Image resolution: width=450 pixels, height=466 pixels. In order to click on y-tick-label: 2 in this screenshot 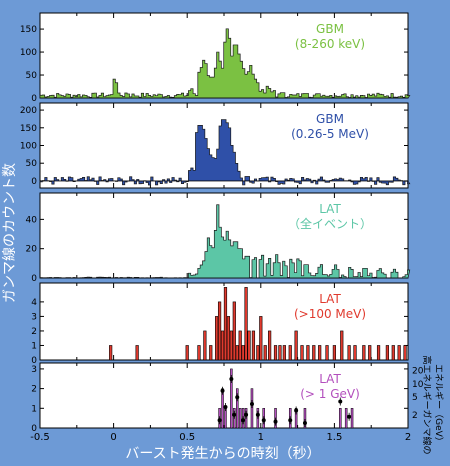, I will do `click(34, 390)`.